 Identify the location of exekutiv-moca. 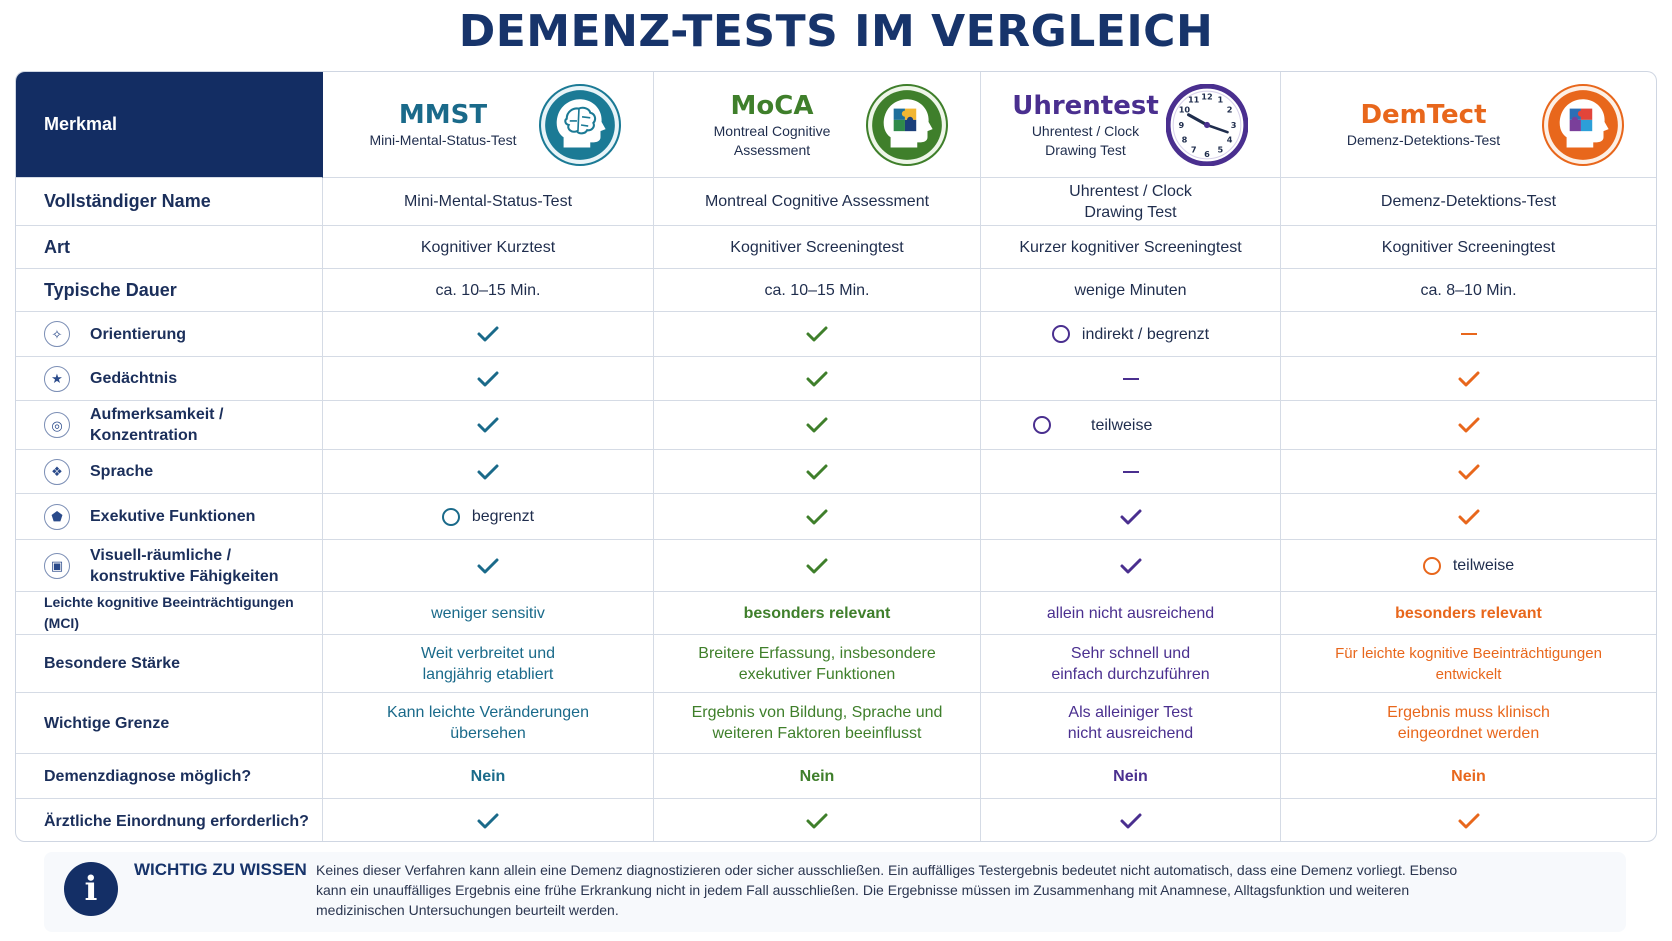
(817, 517).